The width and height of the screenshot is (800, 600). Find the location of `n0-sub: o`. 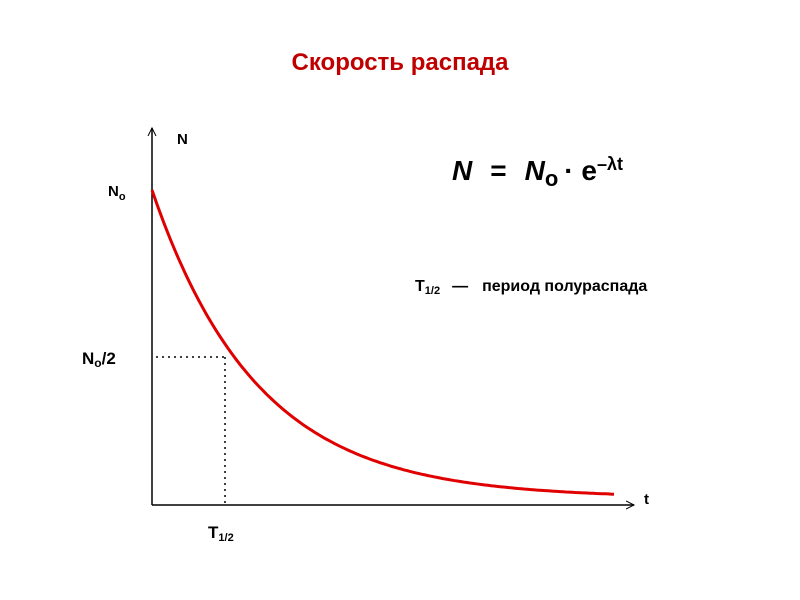

n0-sub: o is located at coordinates (122, 197).